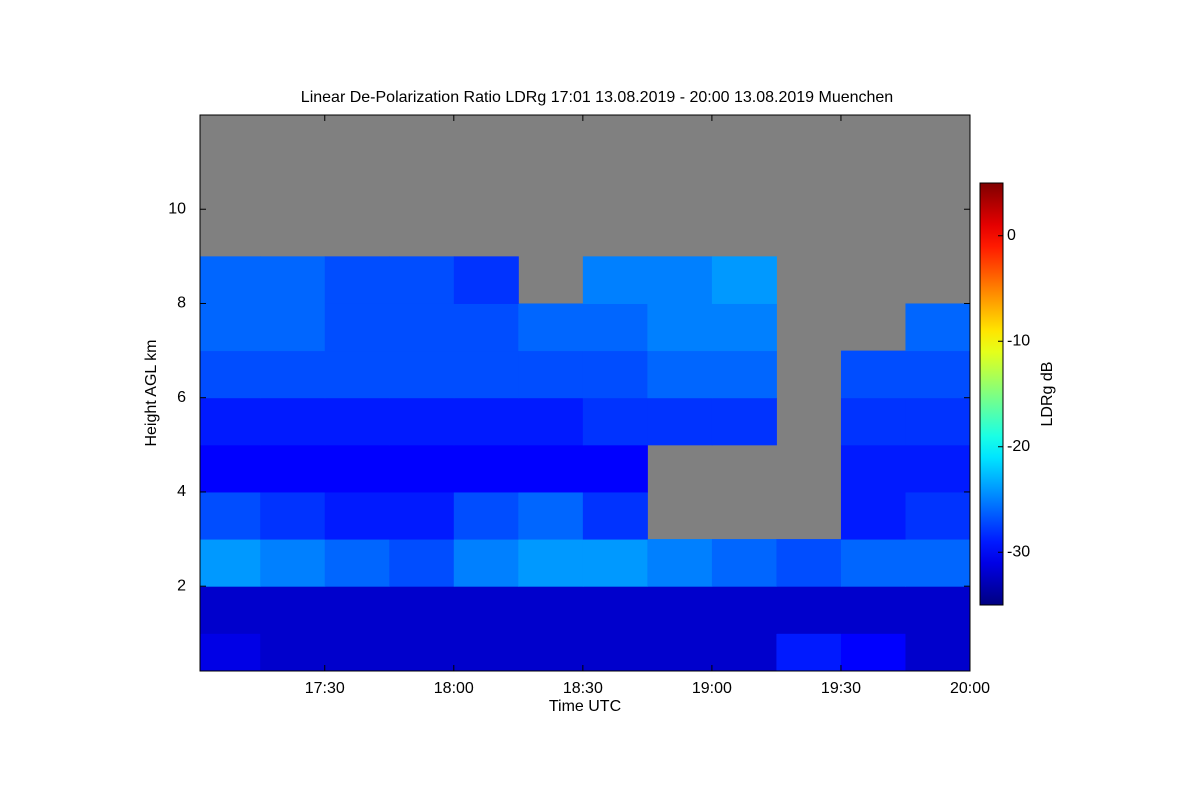 Image resolution: width=1200 pixels, height=805 pixels. I want to click on x-tick-label: 18:30, so click(583, 688).